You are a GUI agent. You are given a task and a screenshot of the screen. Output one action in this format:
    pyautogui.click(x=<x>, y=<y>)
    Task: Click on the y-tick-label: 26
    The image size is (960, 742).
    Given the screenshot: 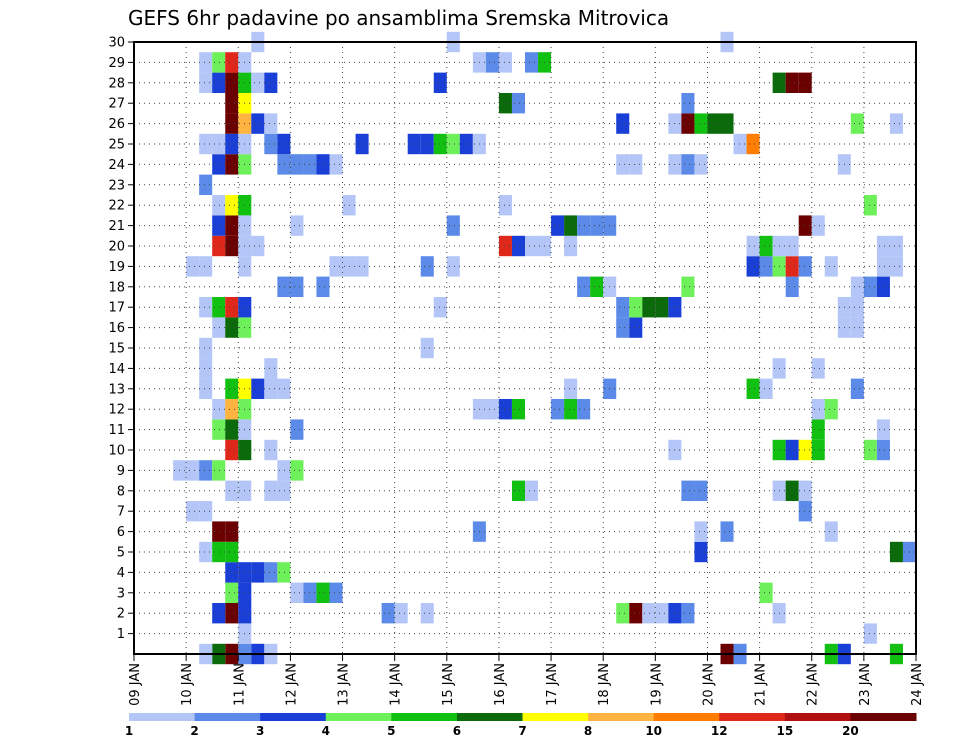 What is the action you would take?
    pyautogui.click(x=116, y=124)
    